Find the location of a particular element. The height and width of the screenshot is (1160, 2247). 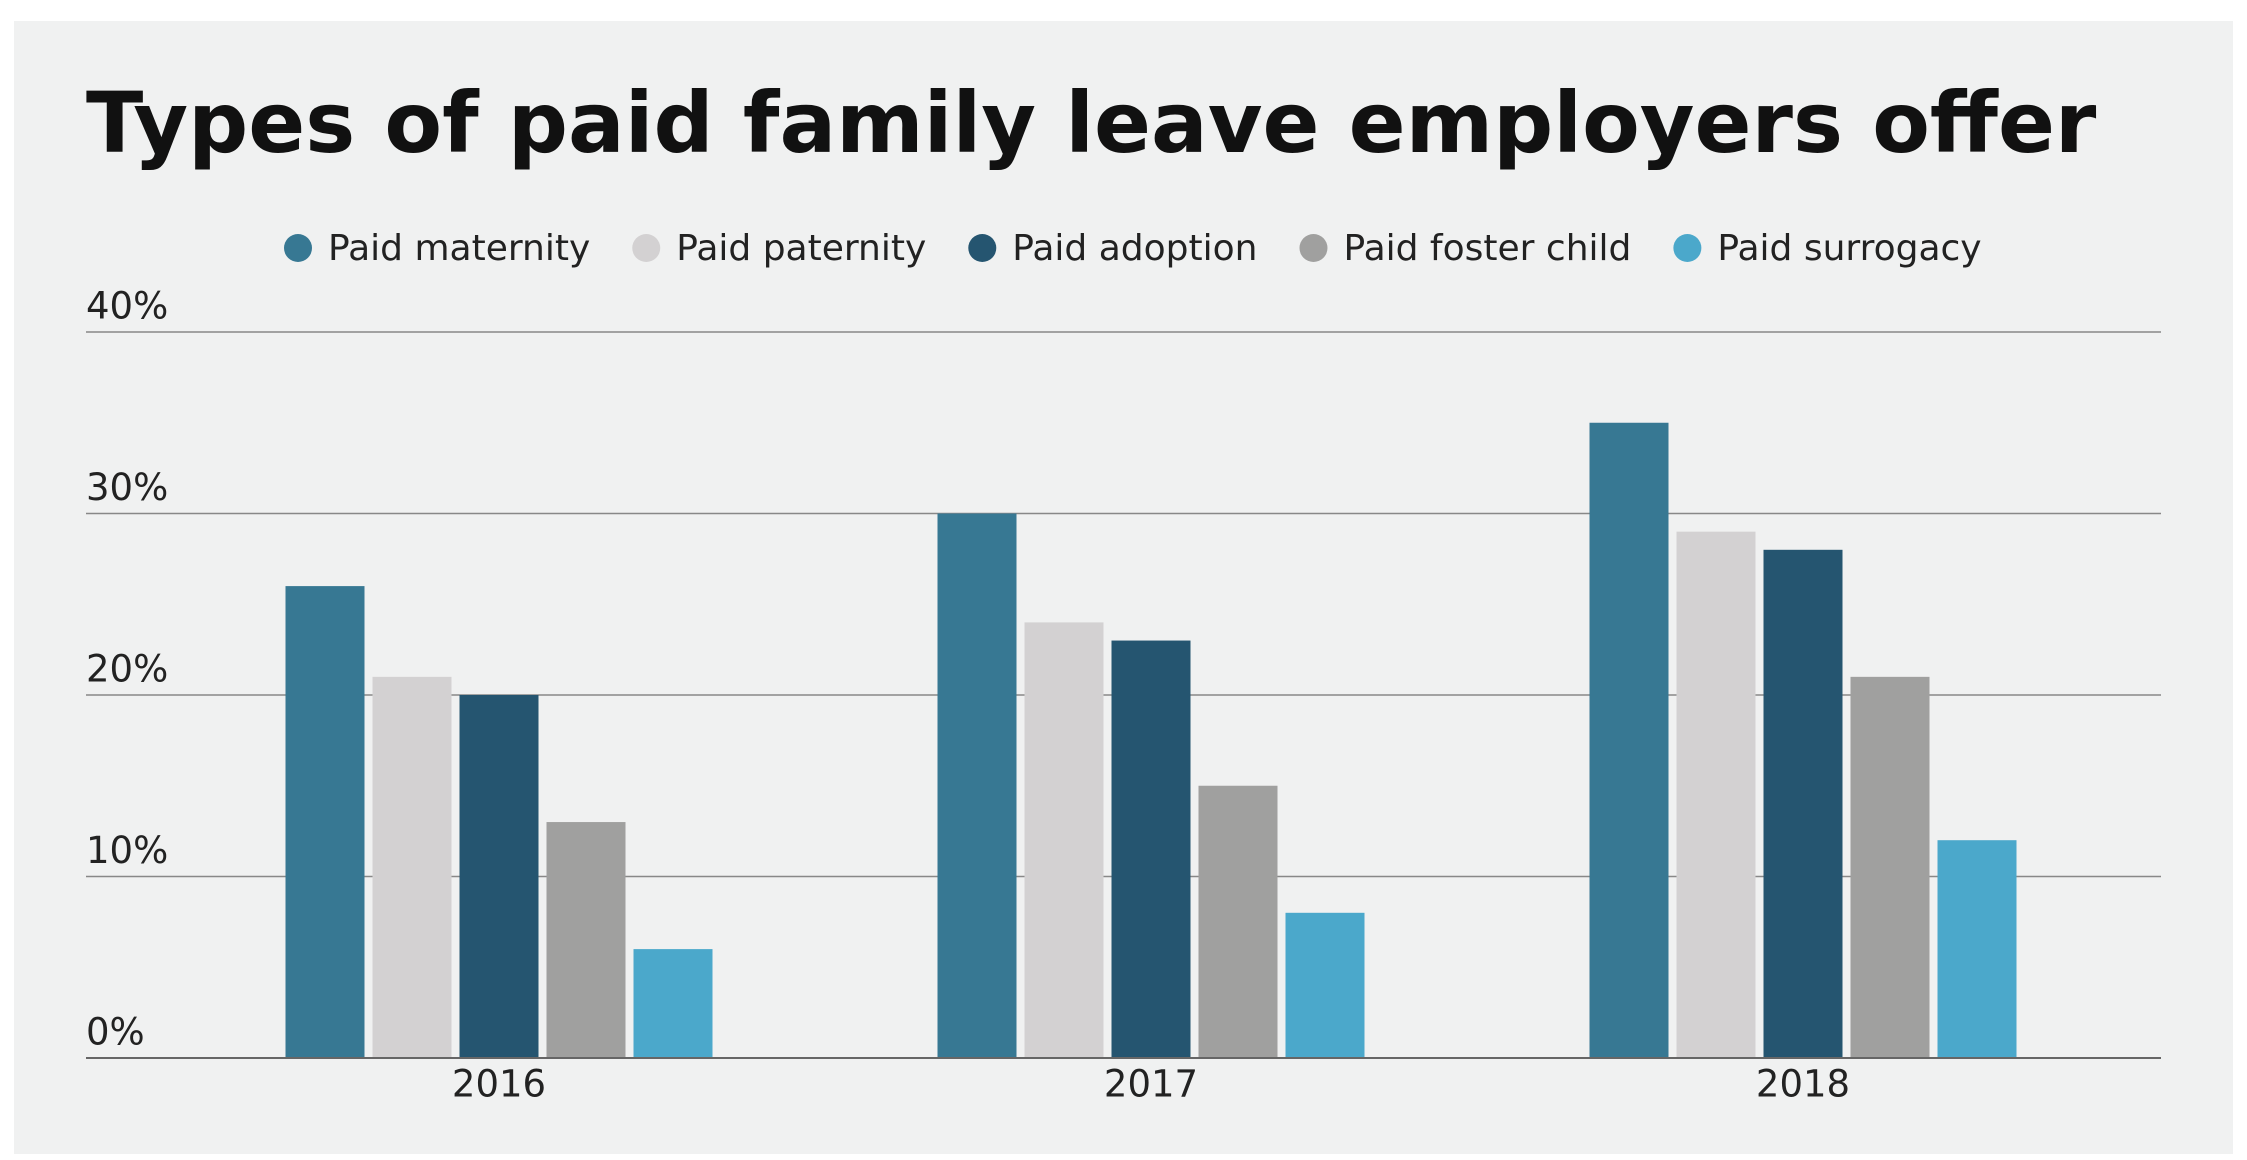

legend-label: Paid foster child is located at coordinates (1487, 248).